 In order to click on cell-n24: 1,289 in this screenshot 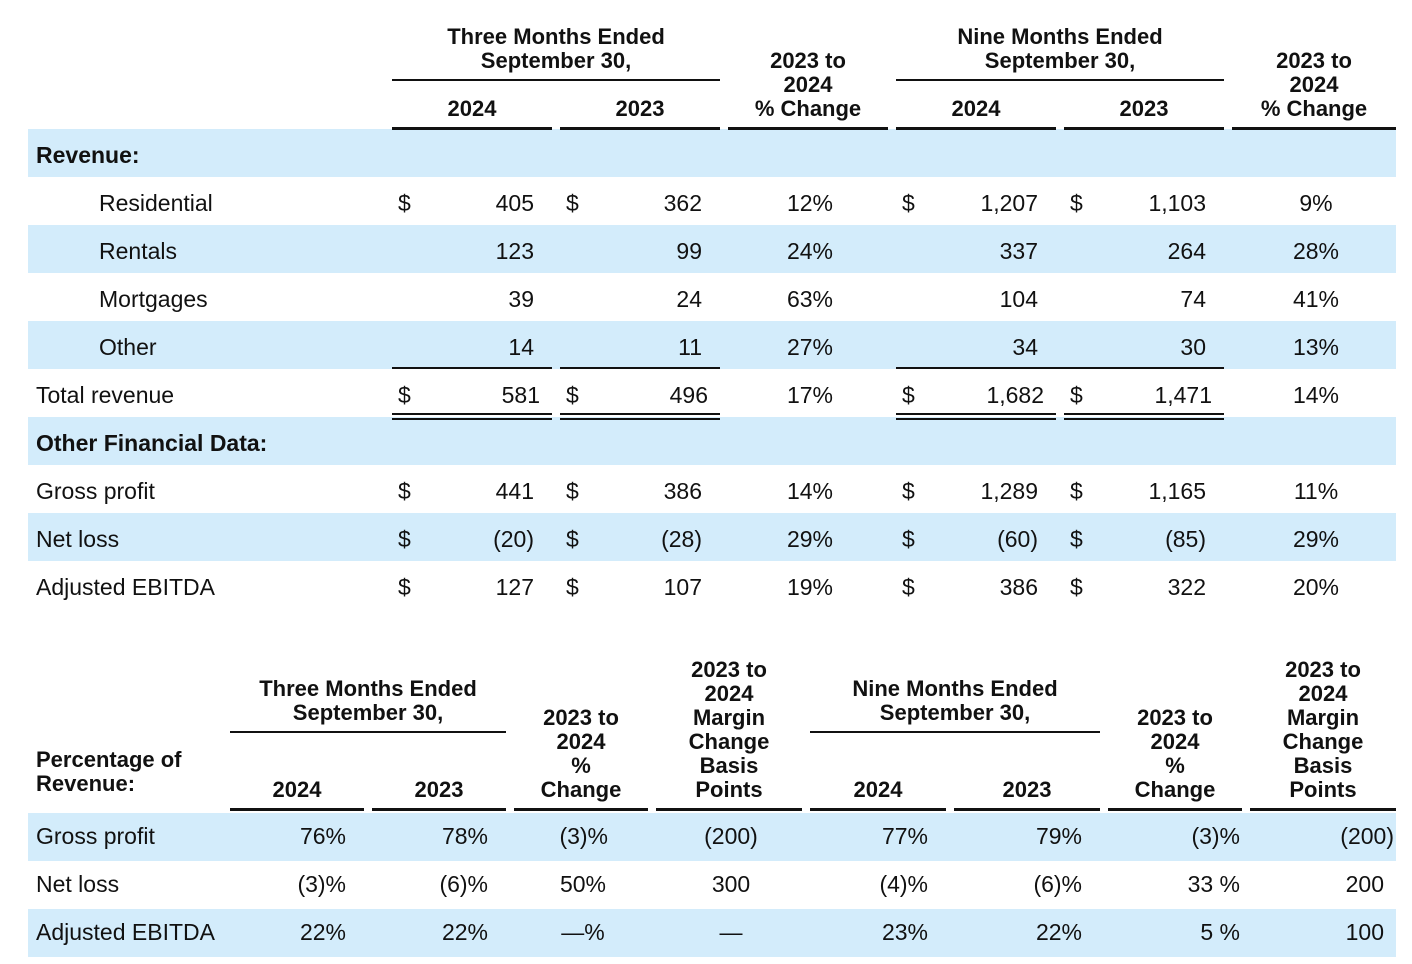, I will do `click(1009, 491)`.